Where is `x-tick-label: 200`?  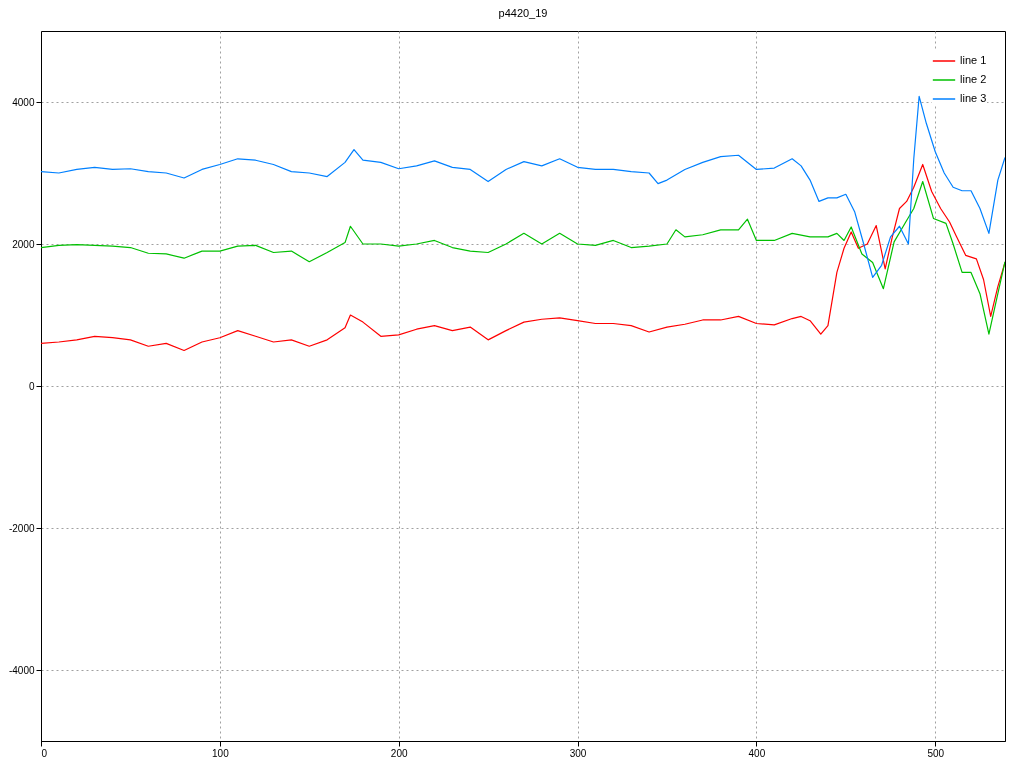
x-tick-label: 200 is located at coordinates (399, 753).